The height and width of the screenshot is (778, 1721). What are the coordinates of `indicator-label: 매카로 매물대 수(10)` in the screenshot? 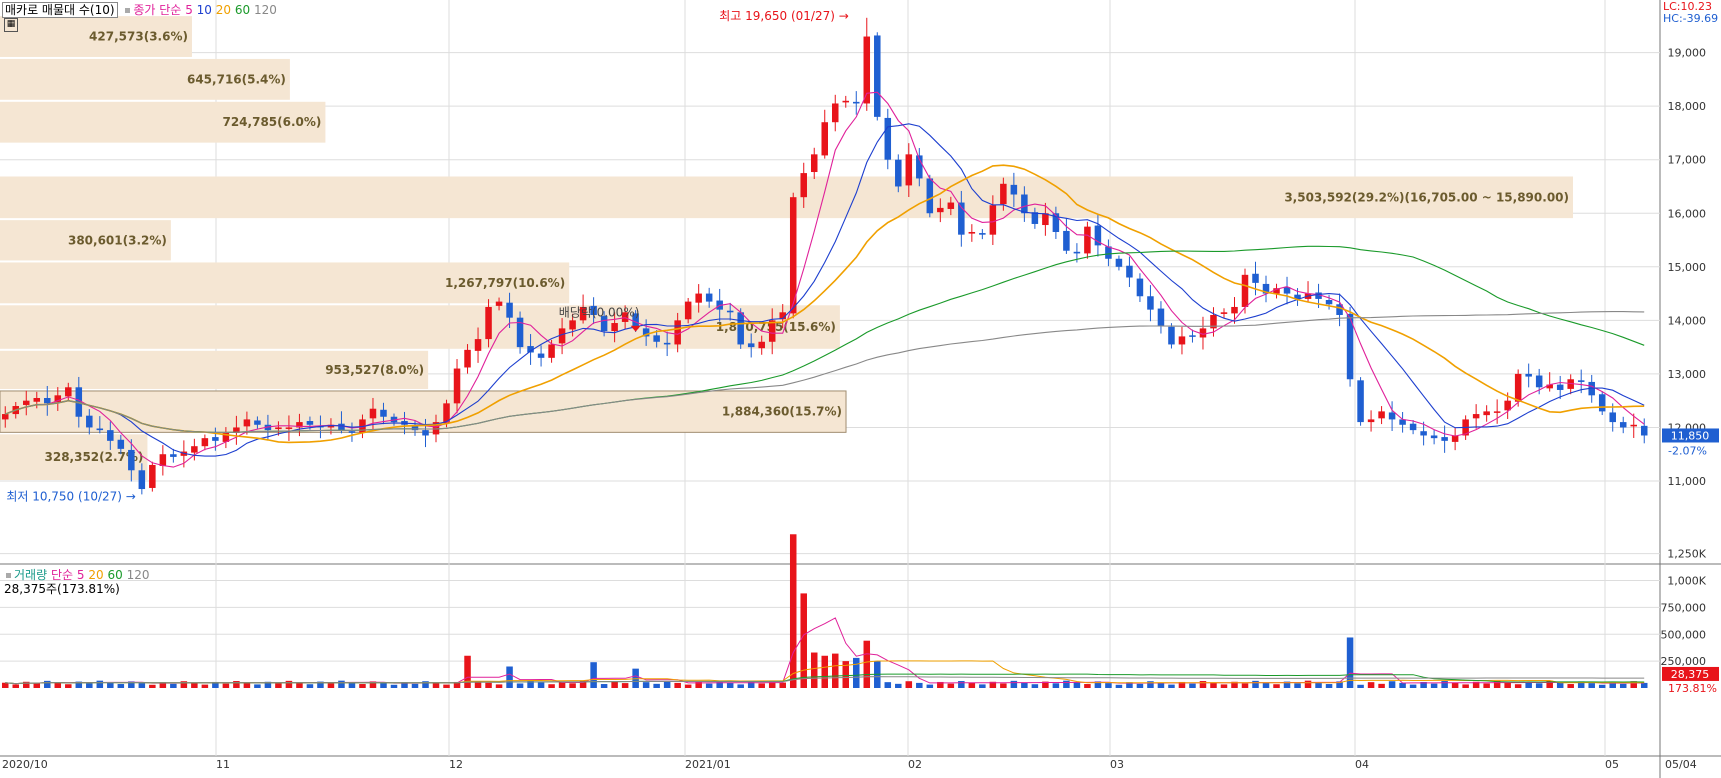 It's located at (60, 10).